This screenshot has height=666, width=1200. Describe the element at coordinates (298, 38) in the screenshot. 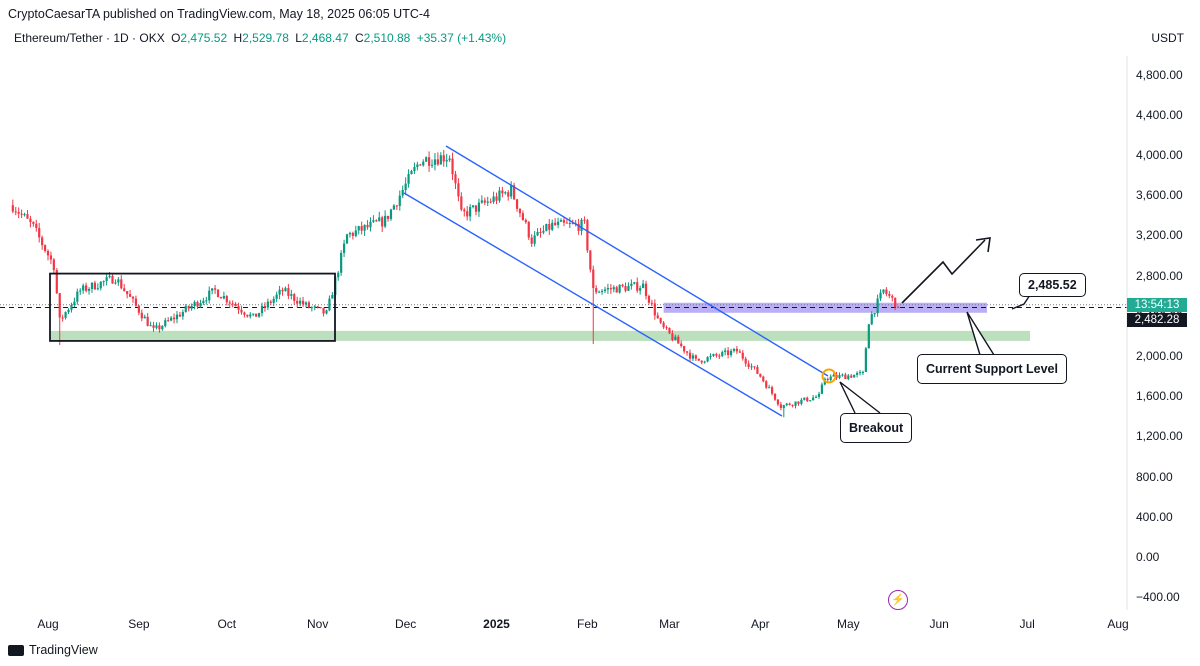

I see `low-label: L` at that location.